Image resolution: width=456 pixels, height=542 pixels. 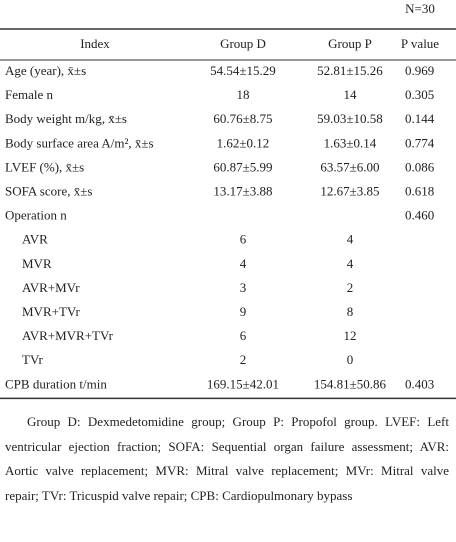 I want to click on cell-value: 1.62±0.12, so click(x=243, y=142).